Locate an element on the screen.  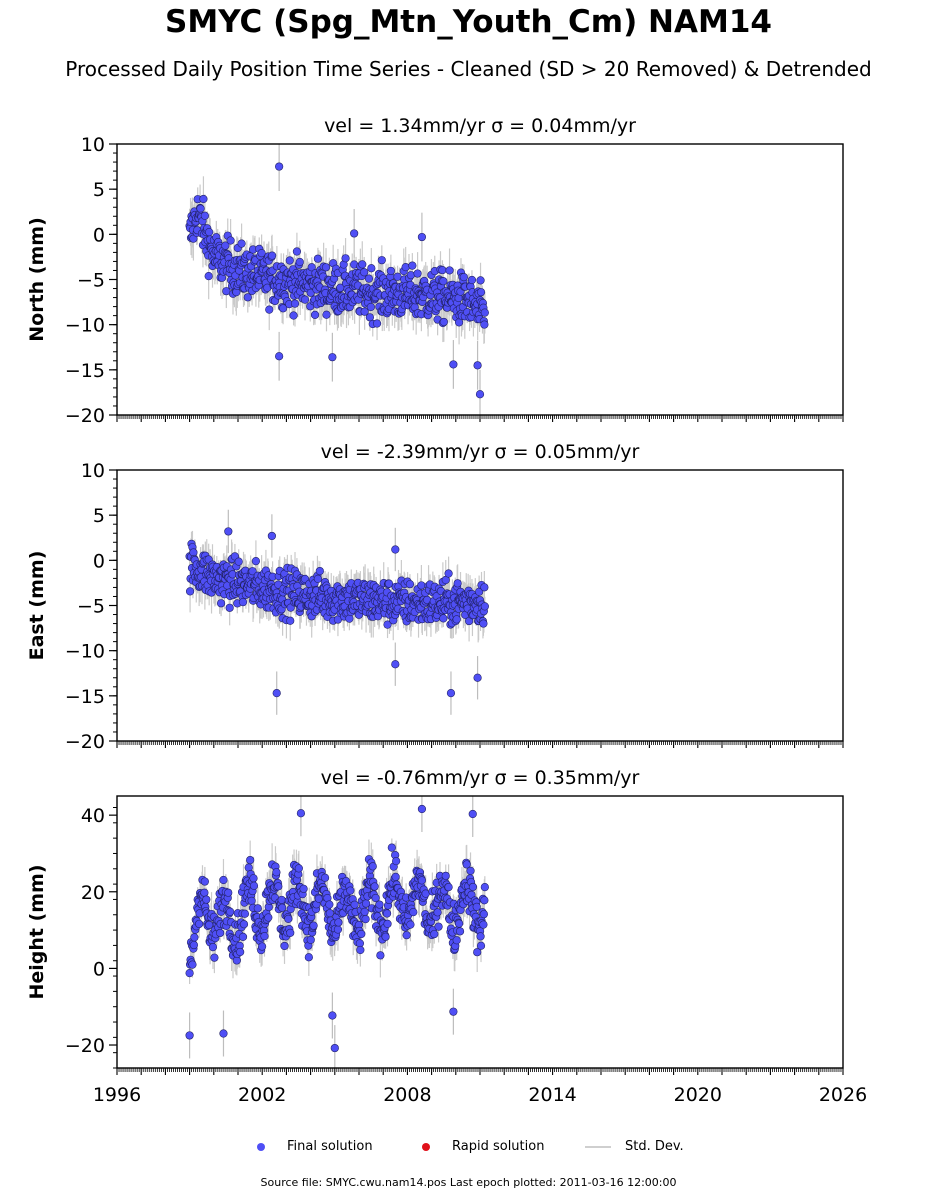
panel-title: vel = 1.34mm/yr σ = 0.04mm/yr is located at coordinates (480, 126).